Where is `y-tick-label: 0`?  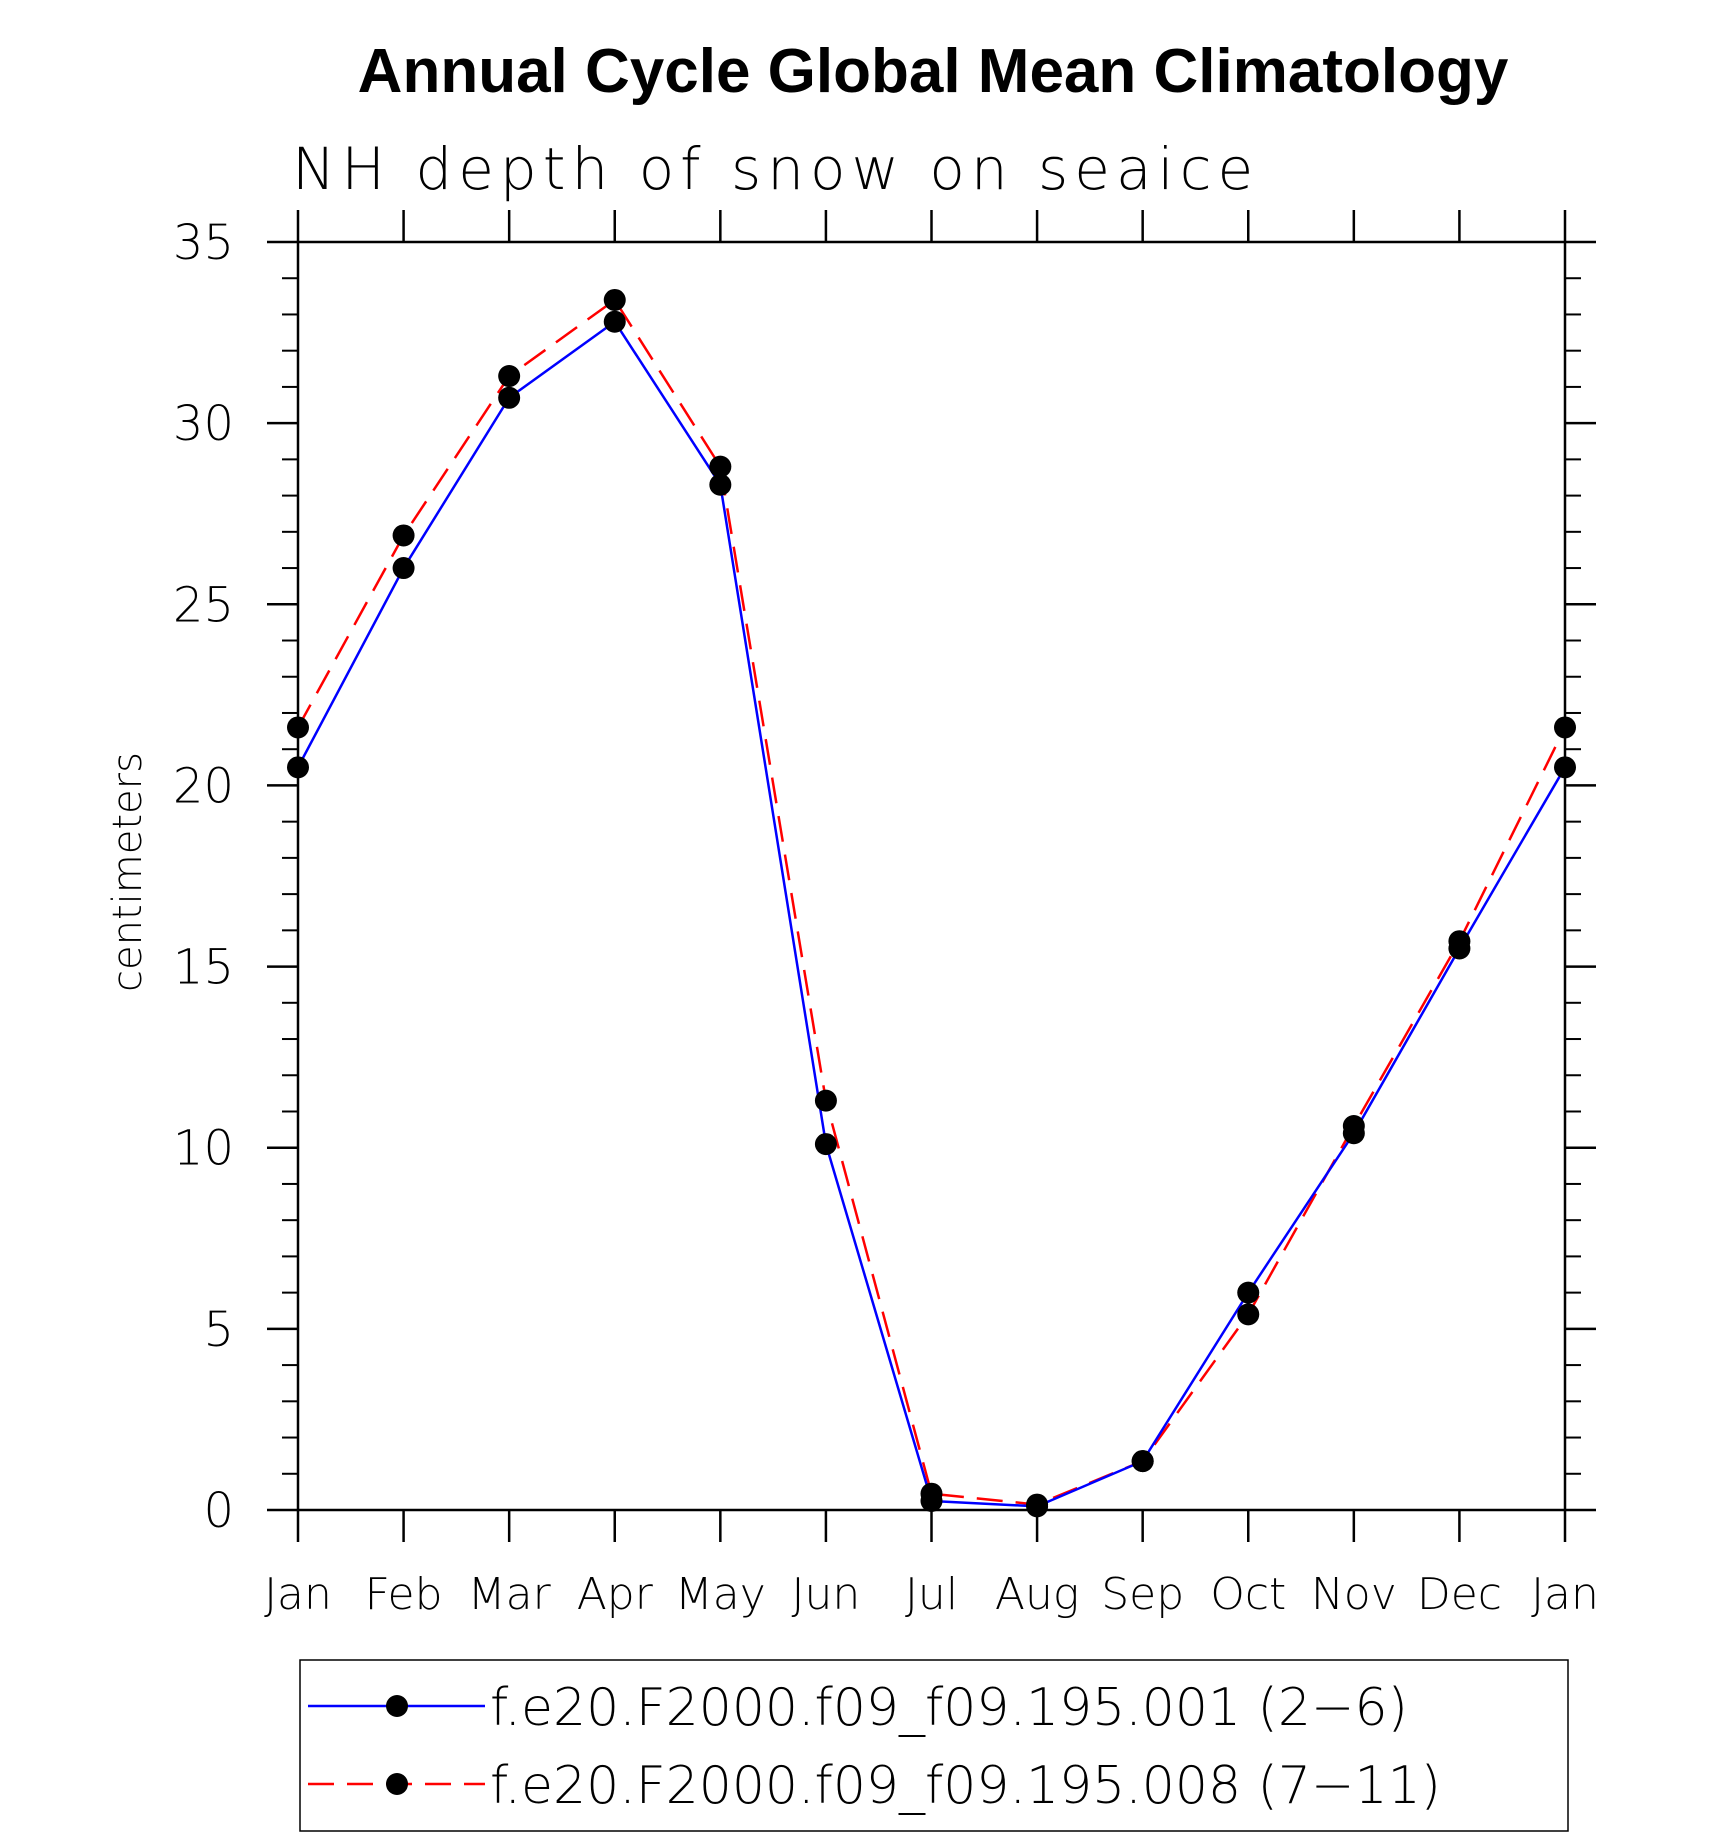
y-tick-label: 0 is located at coordinates (218, 1511).